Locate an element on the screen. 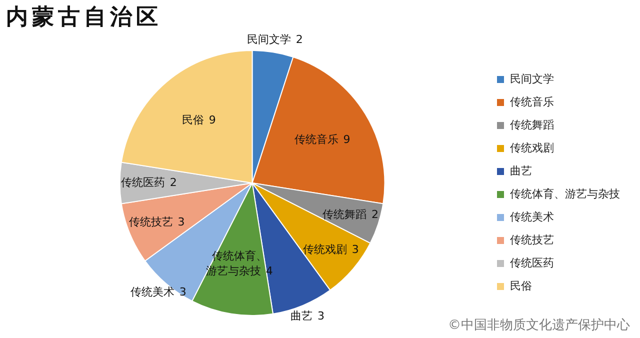 The width and height of the screenshot is (640, 338). slice-label: 传统音乐 is located at coordinates (316, 139).